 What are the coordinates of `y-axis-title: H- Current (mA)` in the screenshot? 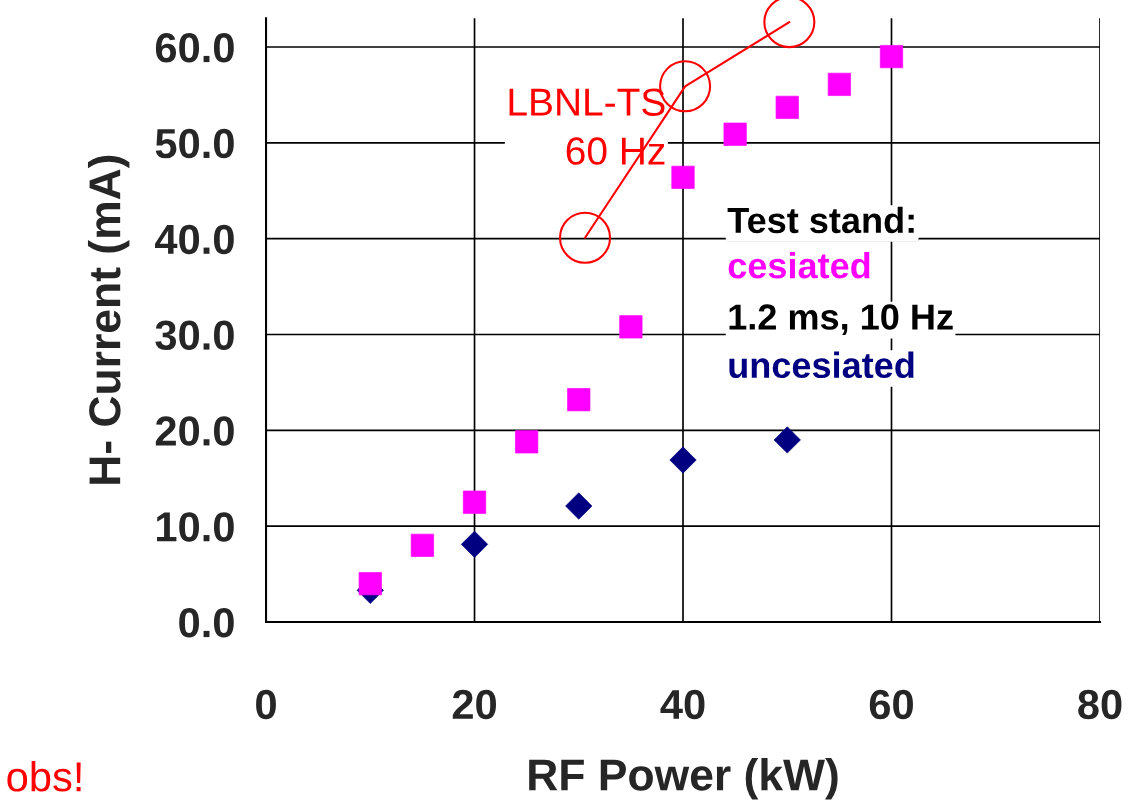 It's located at (108, 319).